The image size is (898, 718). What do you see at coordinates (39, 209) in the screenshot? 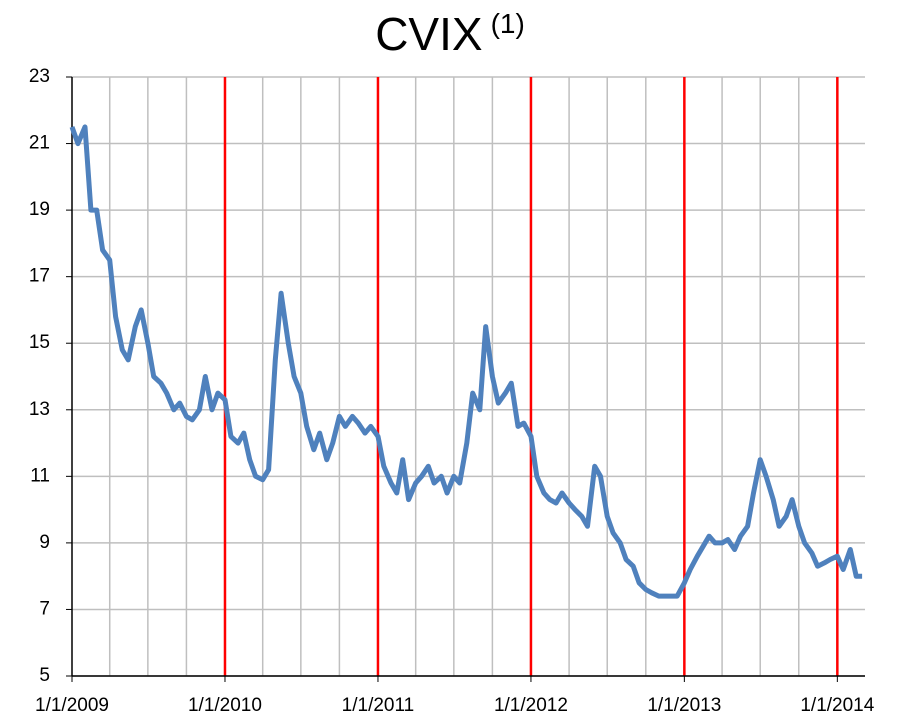
I see `y-tick-label: 19` at bounding box center [39, 209].